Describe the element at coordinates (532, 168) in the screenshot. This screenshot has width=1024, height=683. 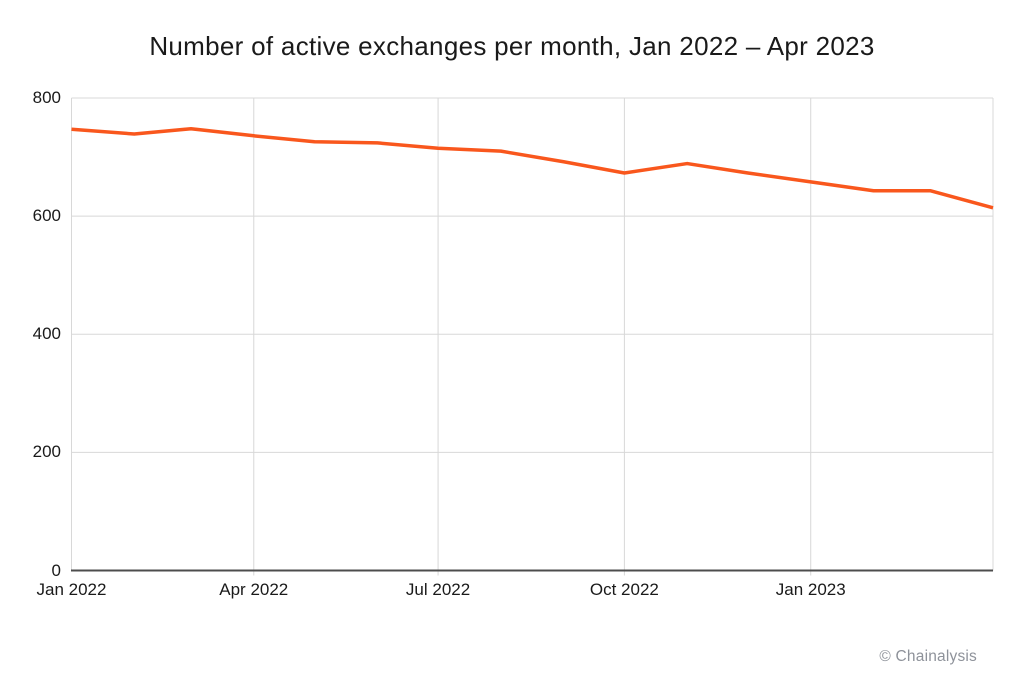
I see `data-line-active-exchanges` at that location.